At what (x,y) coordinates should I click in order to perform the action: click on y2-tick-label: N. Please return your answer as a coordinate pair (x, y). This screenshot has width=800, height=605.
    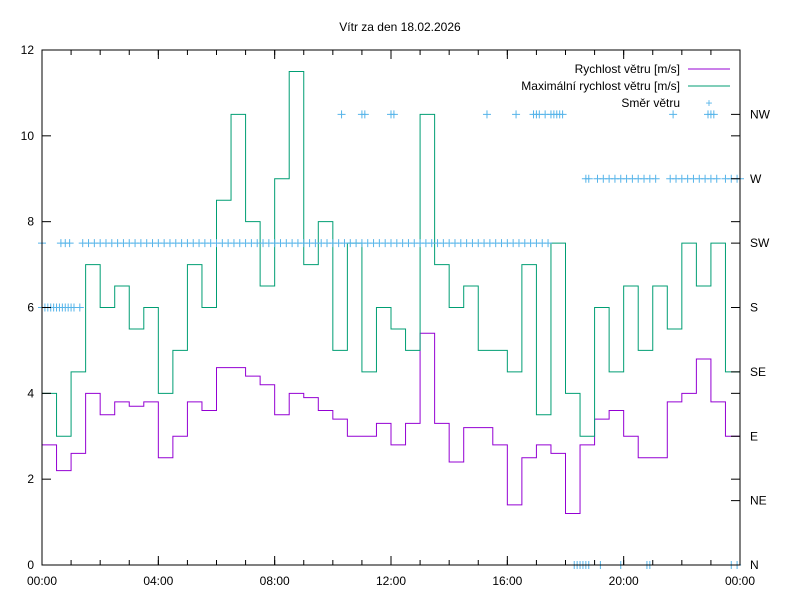
    Looking at the image, I should click on (754, 565).